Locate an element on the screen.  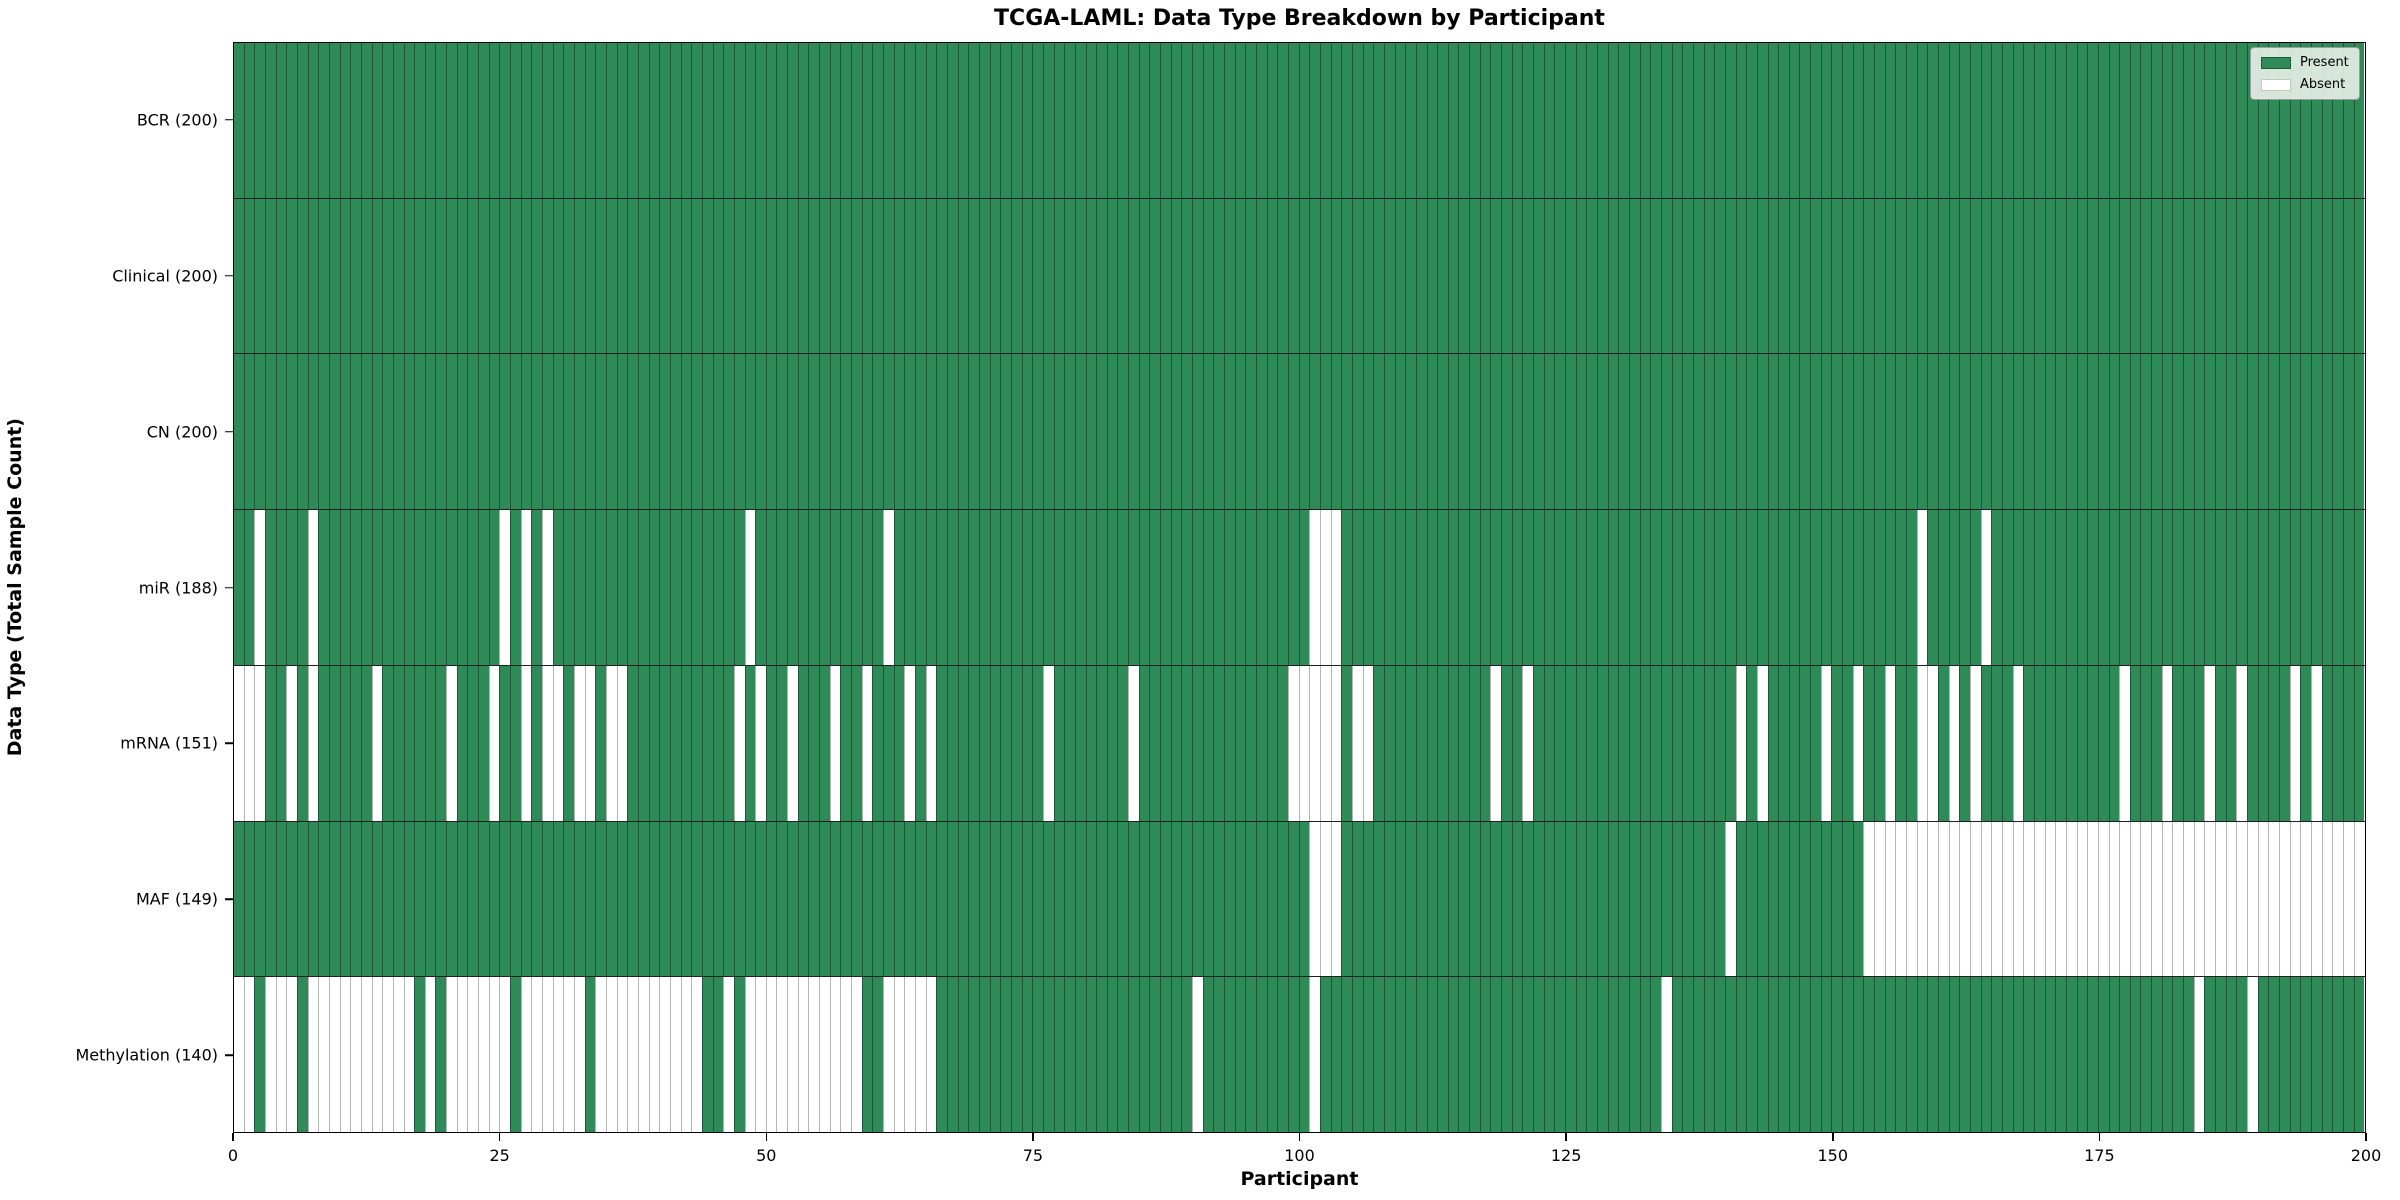
x-tick-mark is located at coordinates (1566, 1137).